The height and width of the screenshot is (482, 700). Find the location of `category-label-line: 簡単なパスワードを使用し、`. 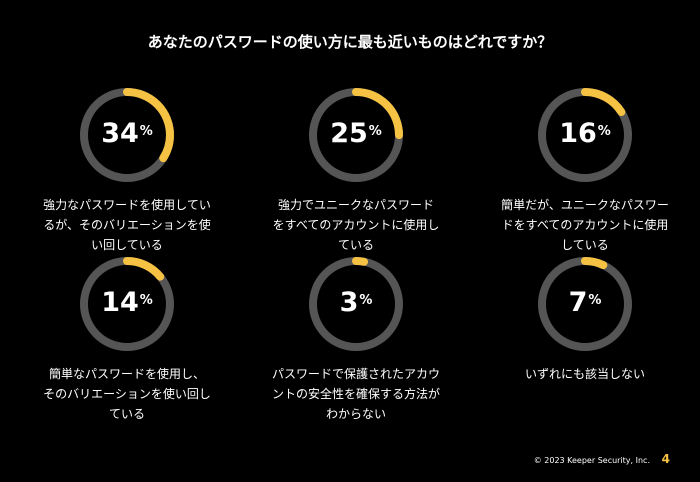

category-label-line: 簡単なパスワードを使用し、 is located at coordinates (126, 374).